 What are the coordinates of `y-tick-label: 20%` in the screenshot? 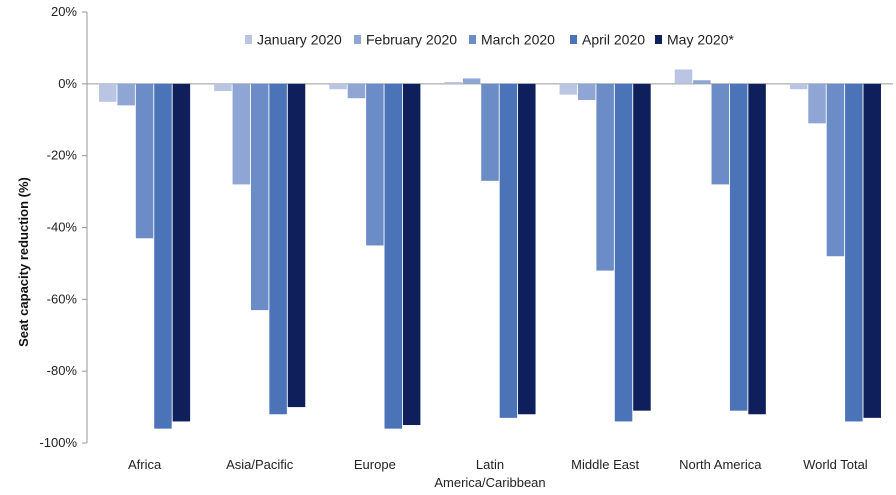 It's located at (64, 11).